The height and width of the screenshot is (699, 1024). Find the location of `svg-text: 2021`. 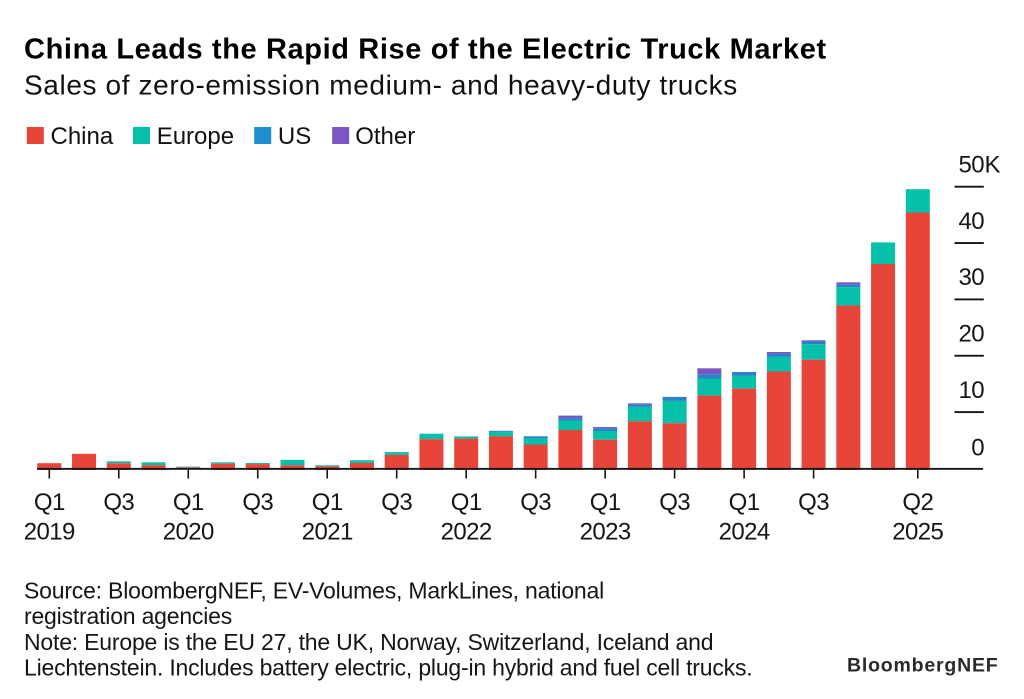

svg-text: 2021 is located at coordinates (327, 532).